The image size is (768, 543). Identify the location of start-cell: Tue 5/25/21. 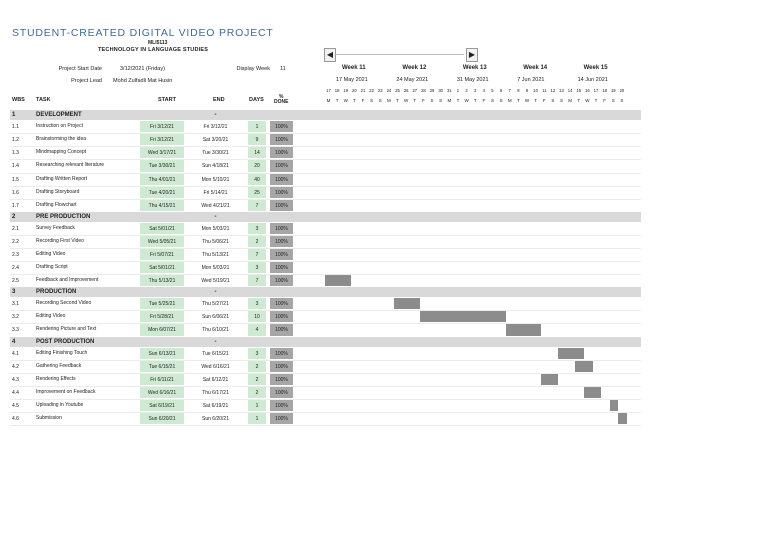
(162, 303).